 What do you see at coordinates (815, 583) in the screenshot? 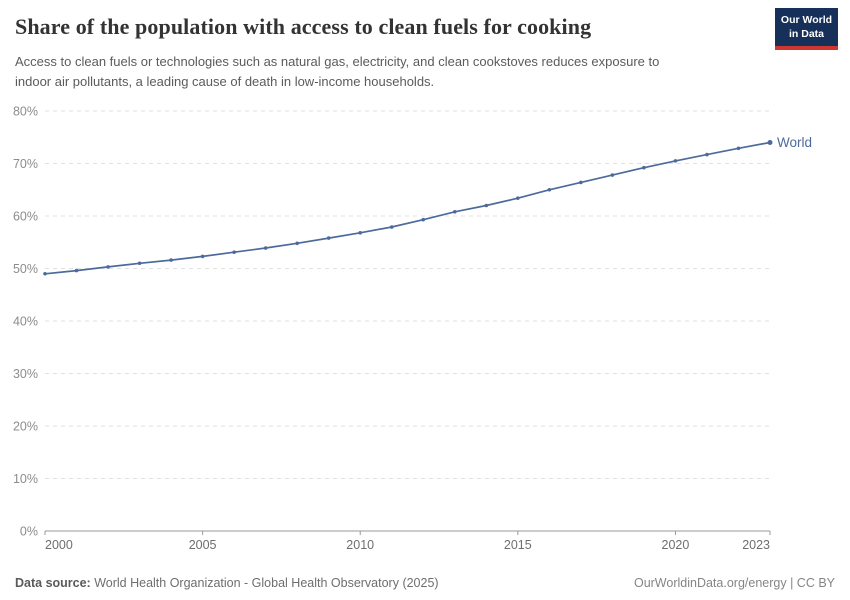
I see `license-label: CC BY` at bounding box center [815, 583].